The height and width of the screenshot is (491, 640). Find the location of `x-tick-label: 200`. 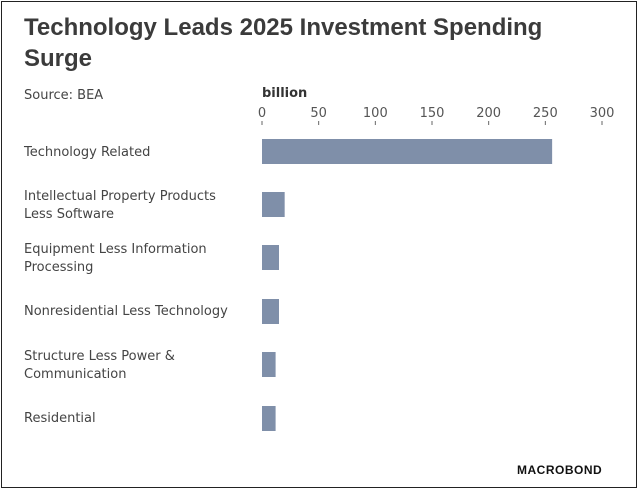

x-tick-label: 200 is located at coordinates (488, 113).